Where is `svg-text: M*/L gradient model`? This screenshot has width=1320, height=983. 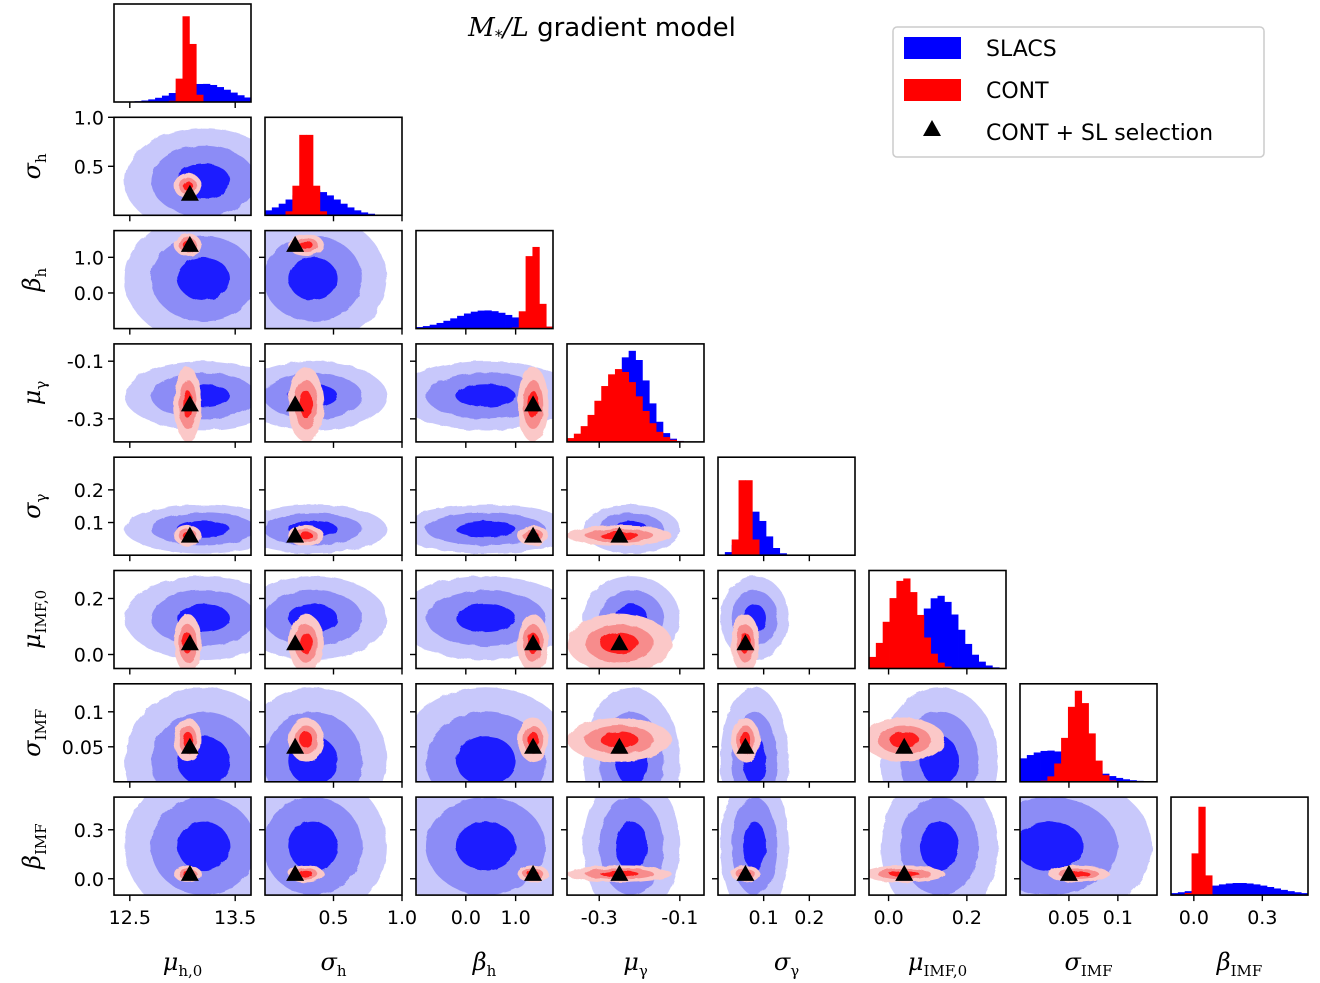 svg-text: M*/L gradient model is located at coordinates (601, 29).